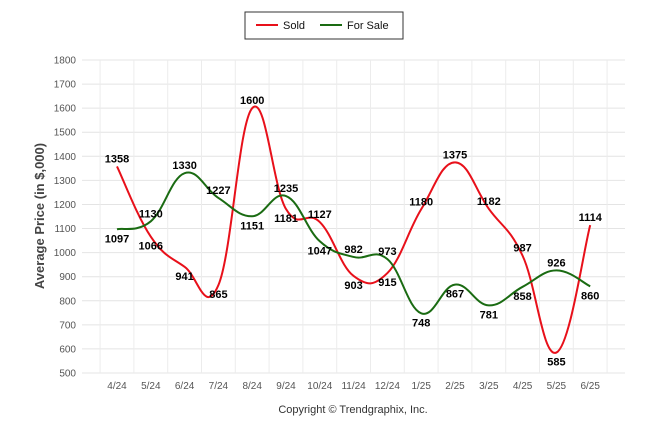 The width and height of the screenshot is (646, 434). Describe the element at coordinates (151, 214) in the screenshot. I see `data-label-for-sale: 1130` at that location.